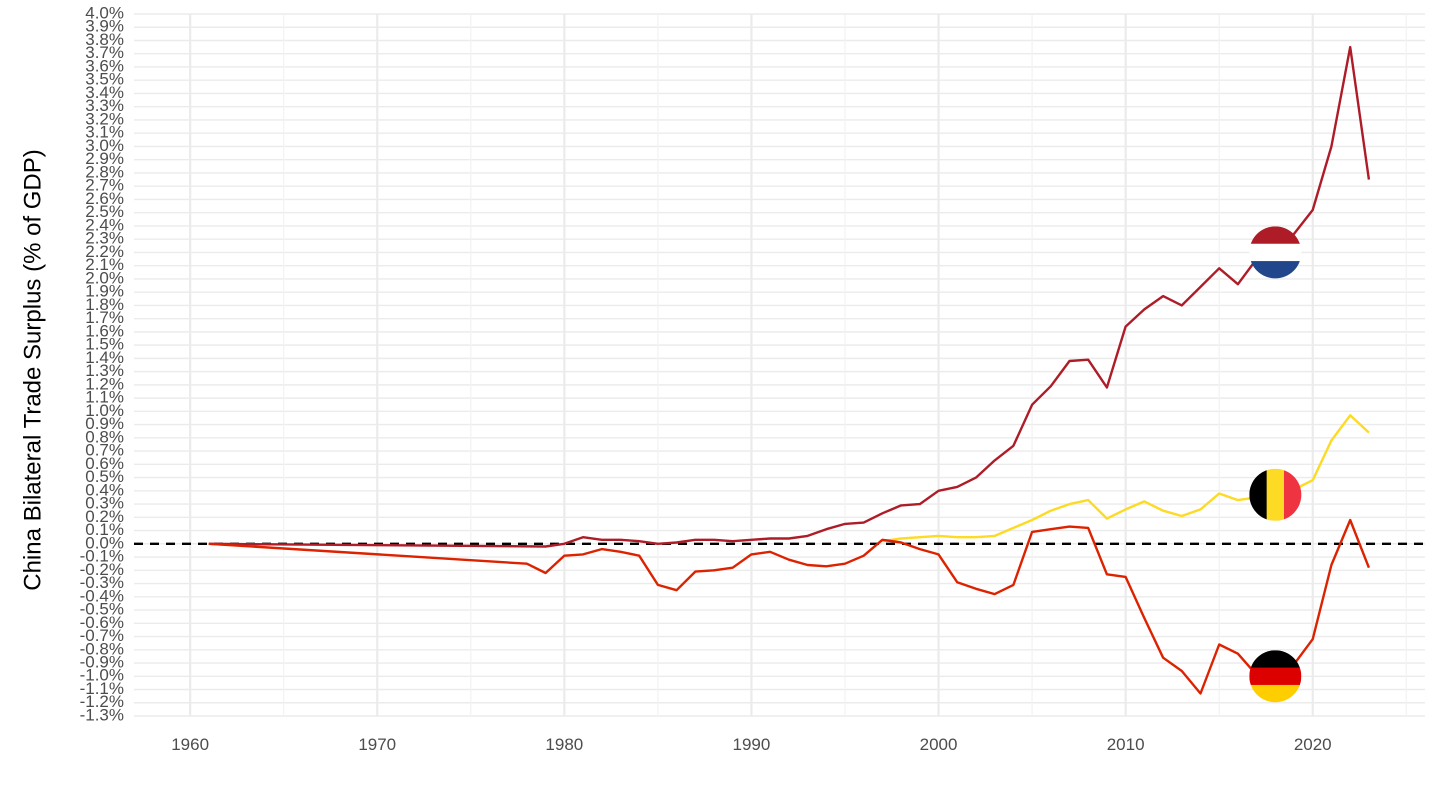 This screenshot has height=810, width=1440. I want to click on y-tick-label: 1.5%, so click(104, 344).